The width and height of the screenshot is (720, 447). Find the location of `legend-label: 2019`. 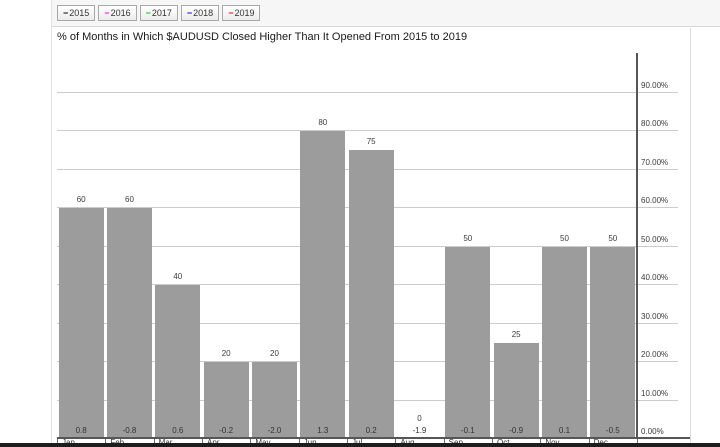

legend-label: 2019 is located at coordinates (244, 13).